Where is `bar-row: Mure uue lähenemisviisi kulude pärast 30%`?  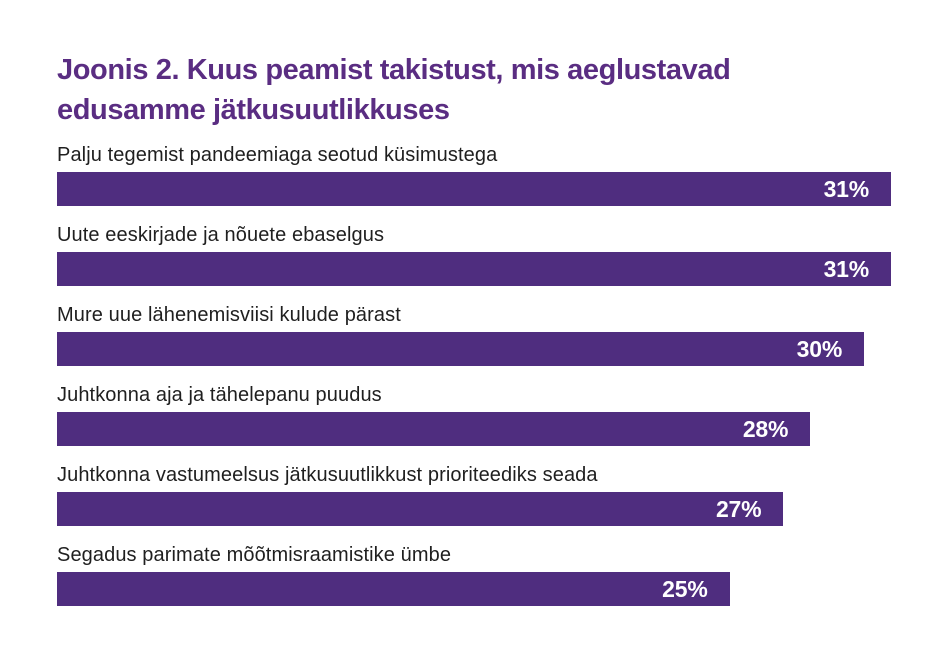 bar-row: Mure uue lähenemisviisi kulude pärast 30% is located at coordinates (474, 335).